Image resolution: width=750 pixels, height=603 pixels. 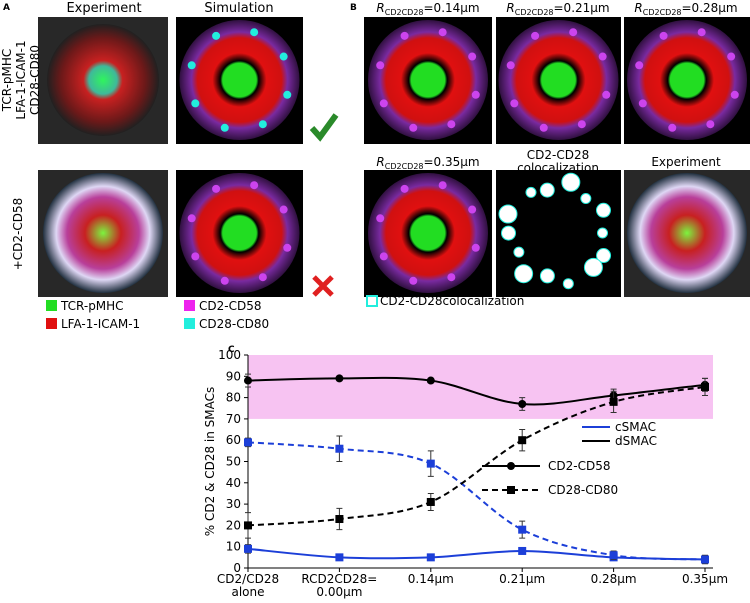 What do you see at coordinates (230, 306) in the screenshot?
I see `legend-label: CD2-CD58` at bounding box center [230, 306].